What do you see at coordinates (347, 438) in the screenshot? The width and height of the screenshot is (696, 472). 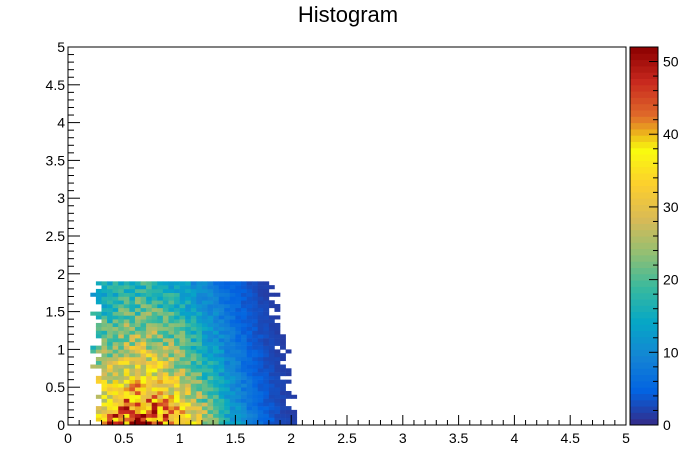 I see `x-tick-label: 2.5` at bounding box center [347, 438].